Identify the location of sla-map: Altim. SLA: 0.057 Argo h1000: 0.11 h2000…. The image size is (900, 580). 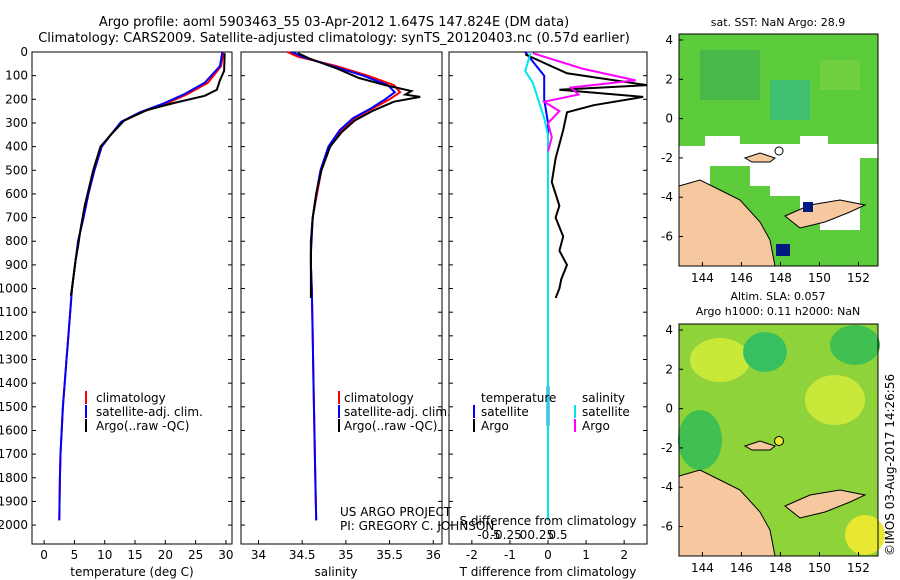
(773, 432).